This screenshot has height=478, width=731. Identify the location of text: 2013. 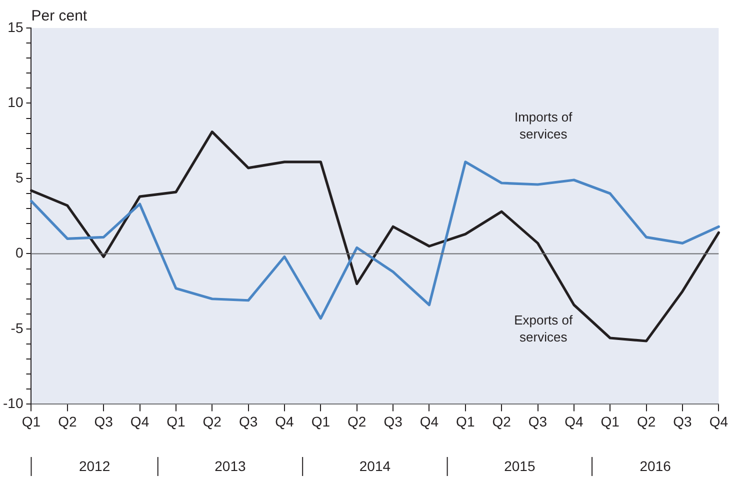
(230, 466).